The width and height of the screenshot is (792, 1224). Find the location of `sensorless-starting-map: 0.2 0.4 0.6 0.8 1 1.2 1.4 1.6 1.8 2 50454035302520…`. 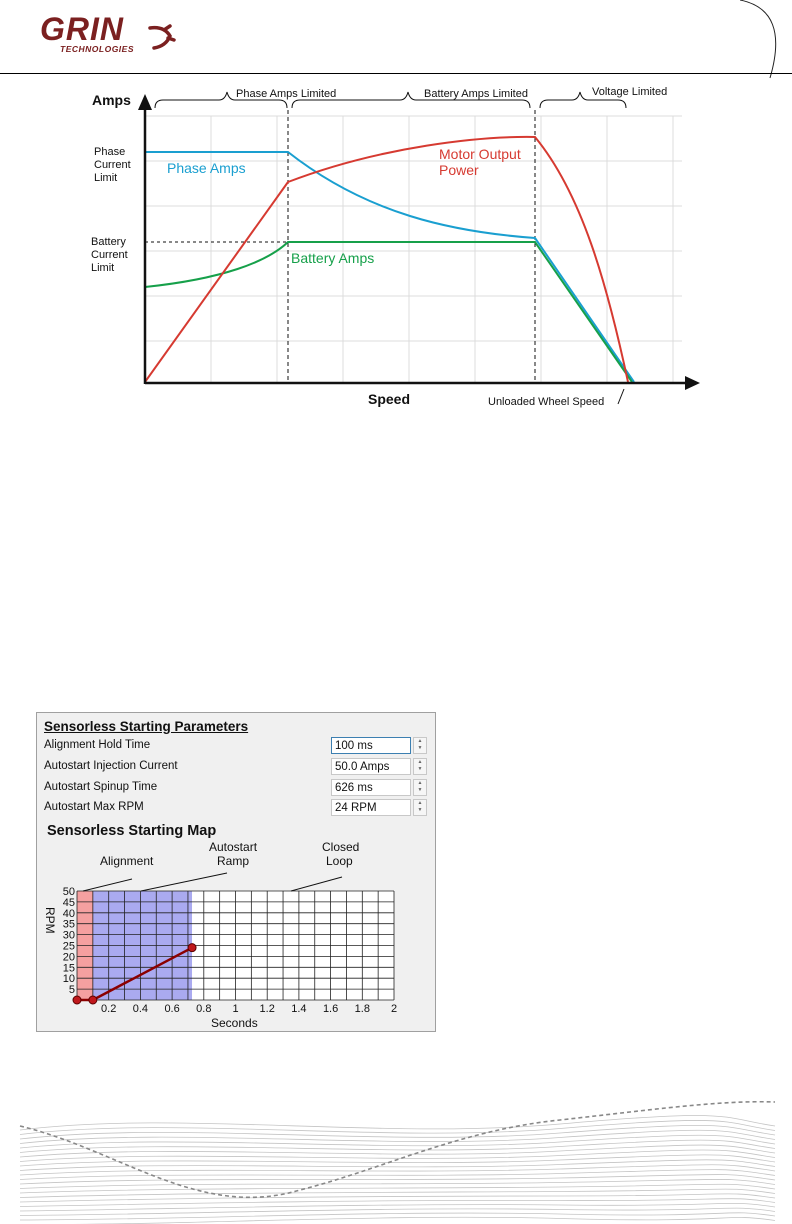

sensorless-starting-map: 0.2 0.4 0.6 0.8 1 1.2 1.4 1.6 1.8 2 50454035302520… is located at coordinates (220, 935).